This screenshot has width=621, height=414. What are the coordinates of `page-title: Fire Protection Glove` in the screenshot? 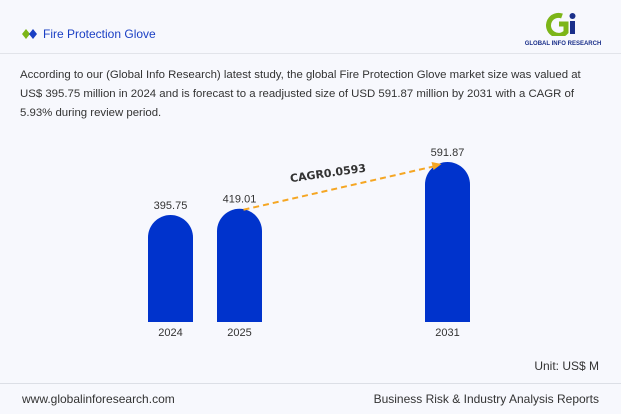 It's located at (89, 34).